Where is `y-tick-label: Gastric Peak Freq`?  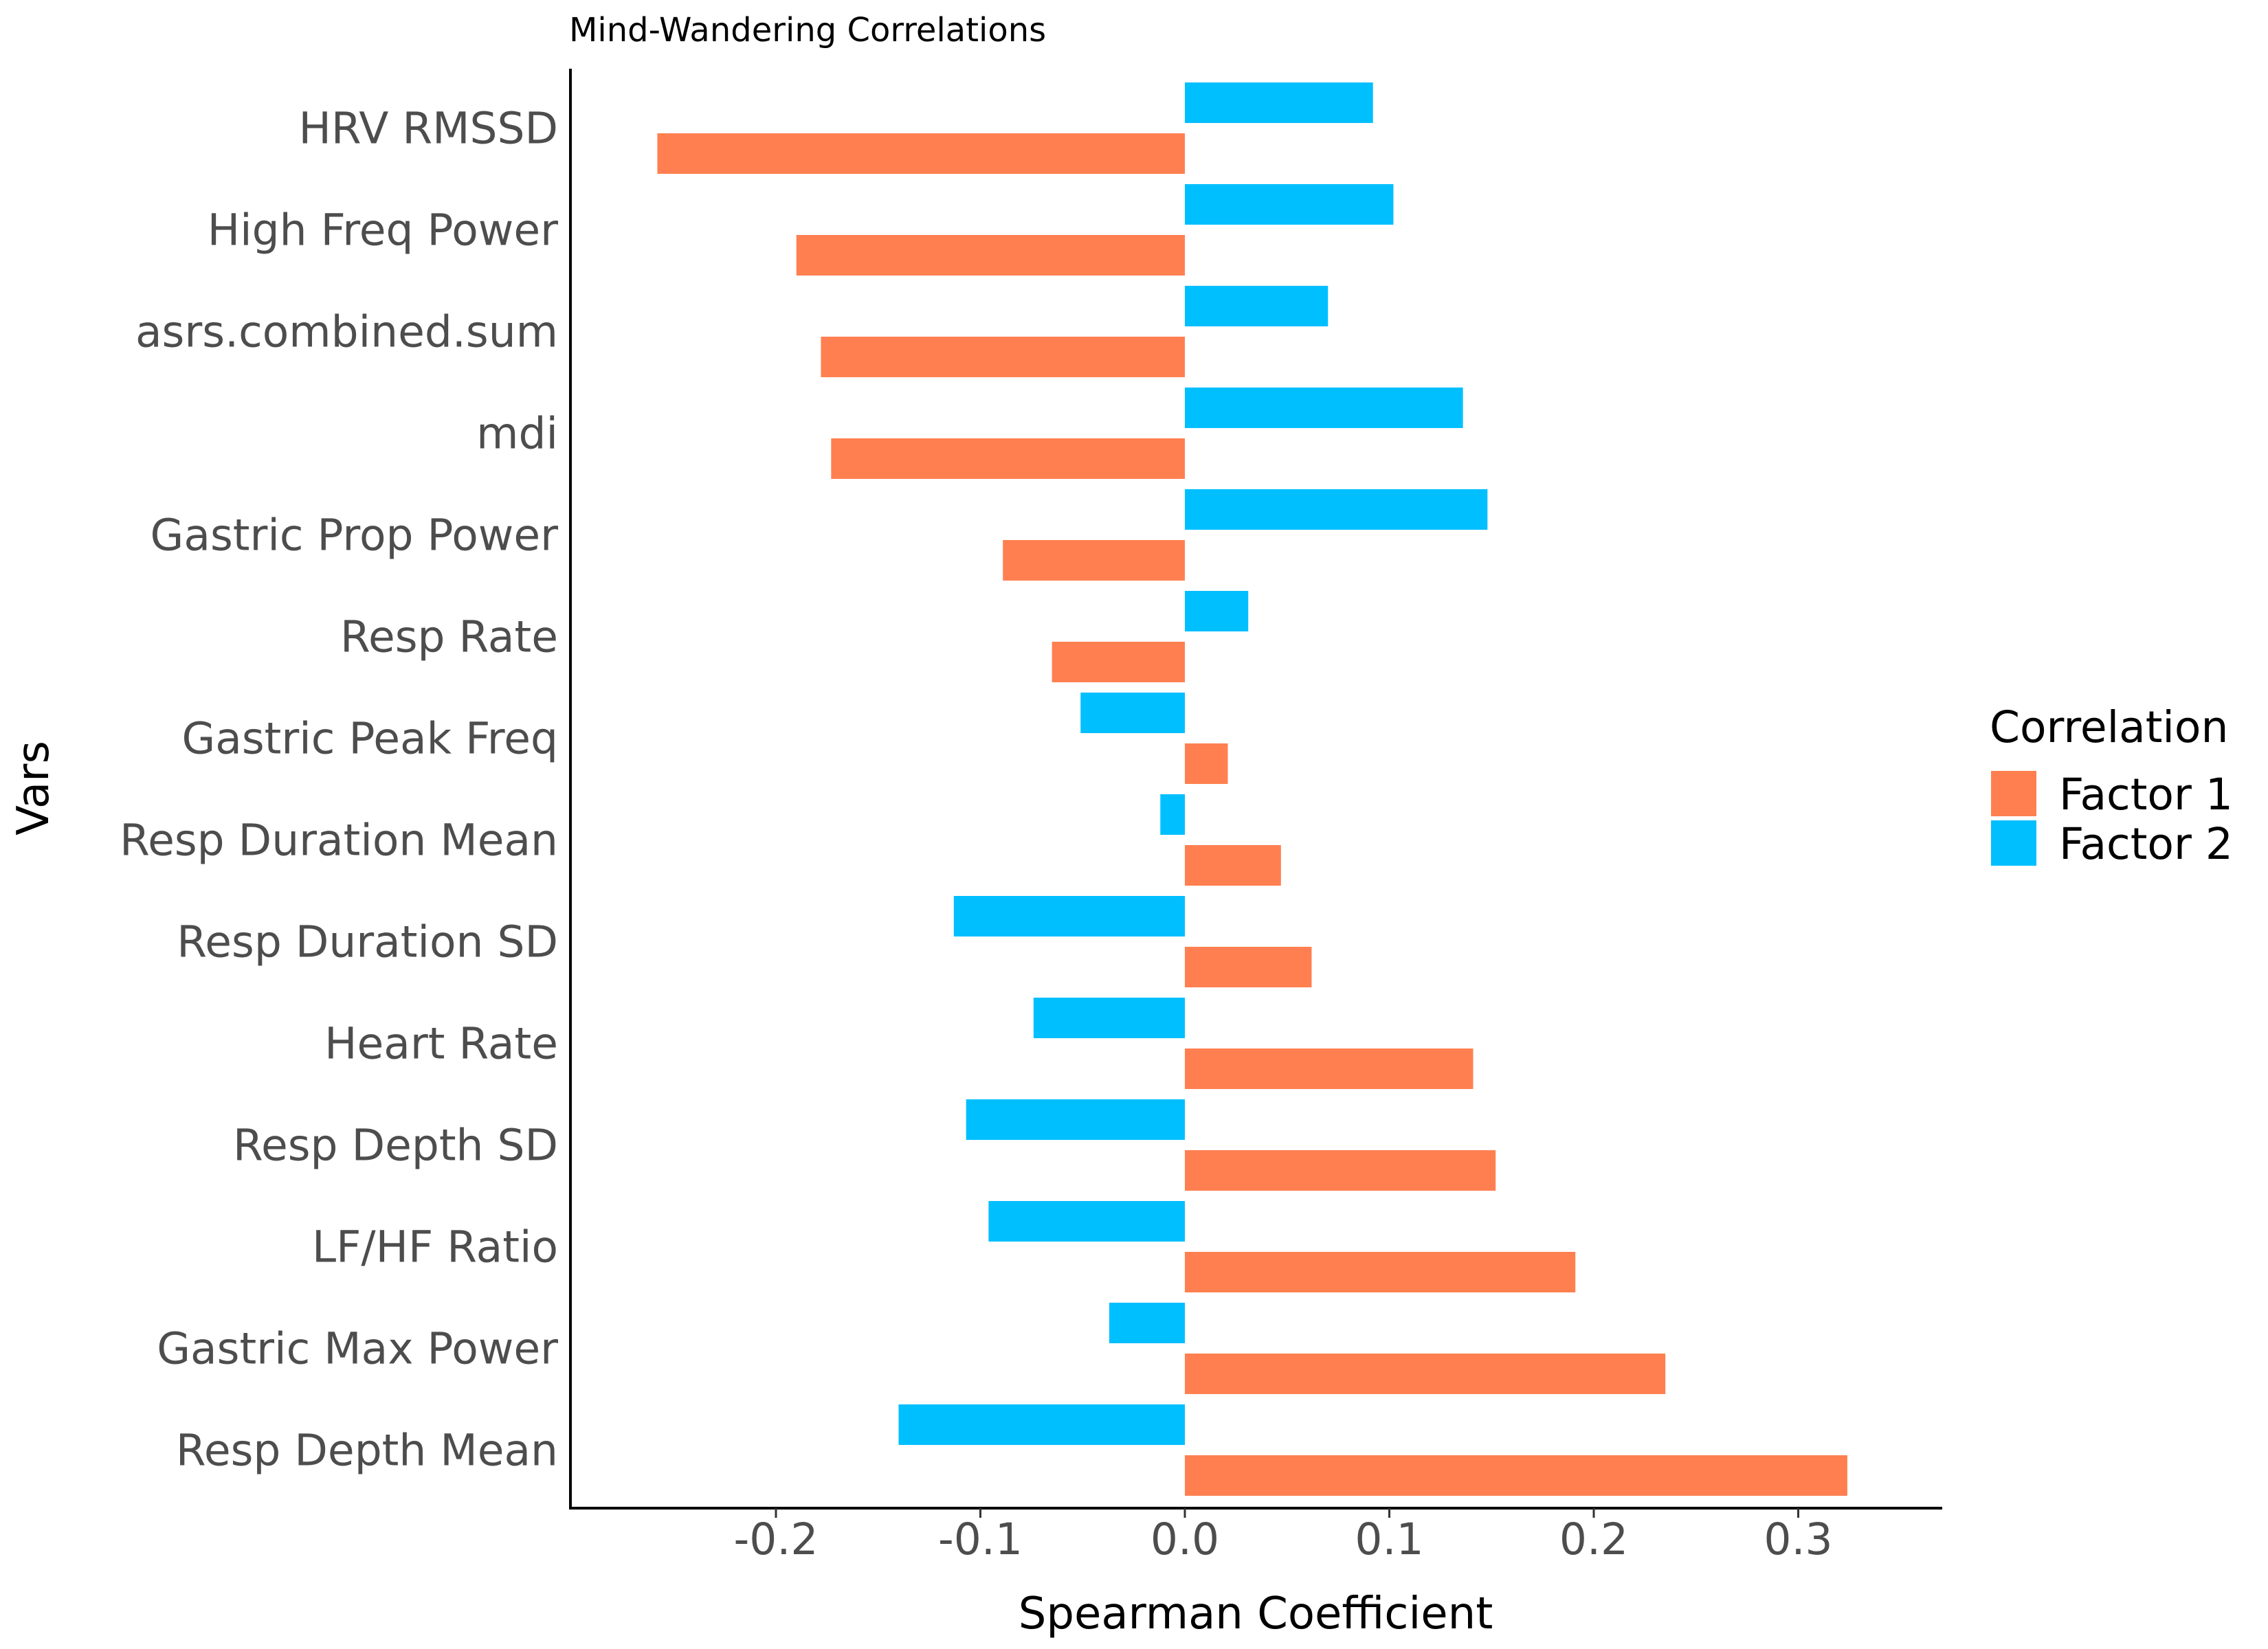
y-tick-label: Gastric Peak Freq is located at coordinates (369, 739).